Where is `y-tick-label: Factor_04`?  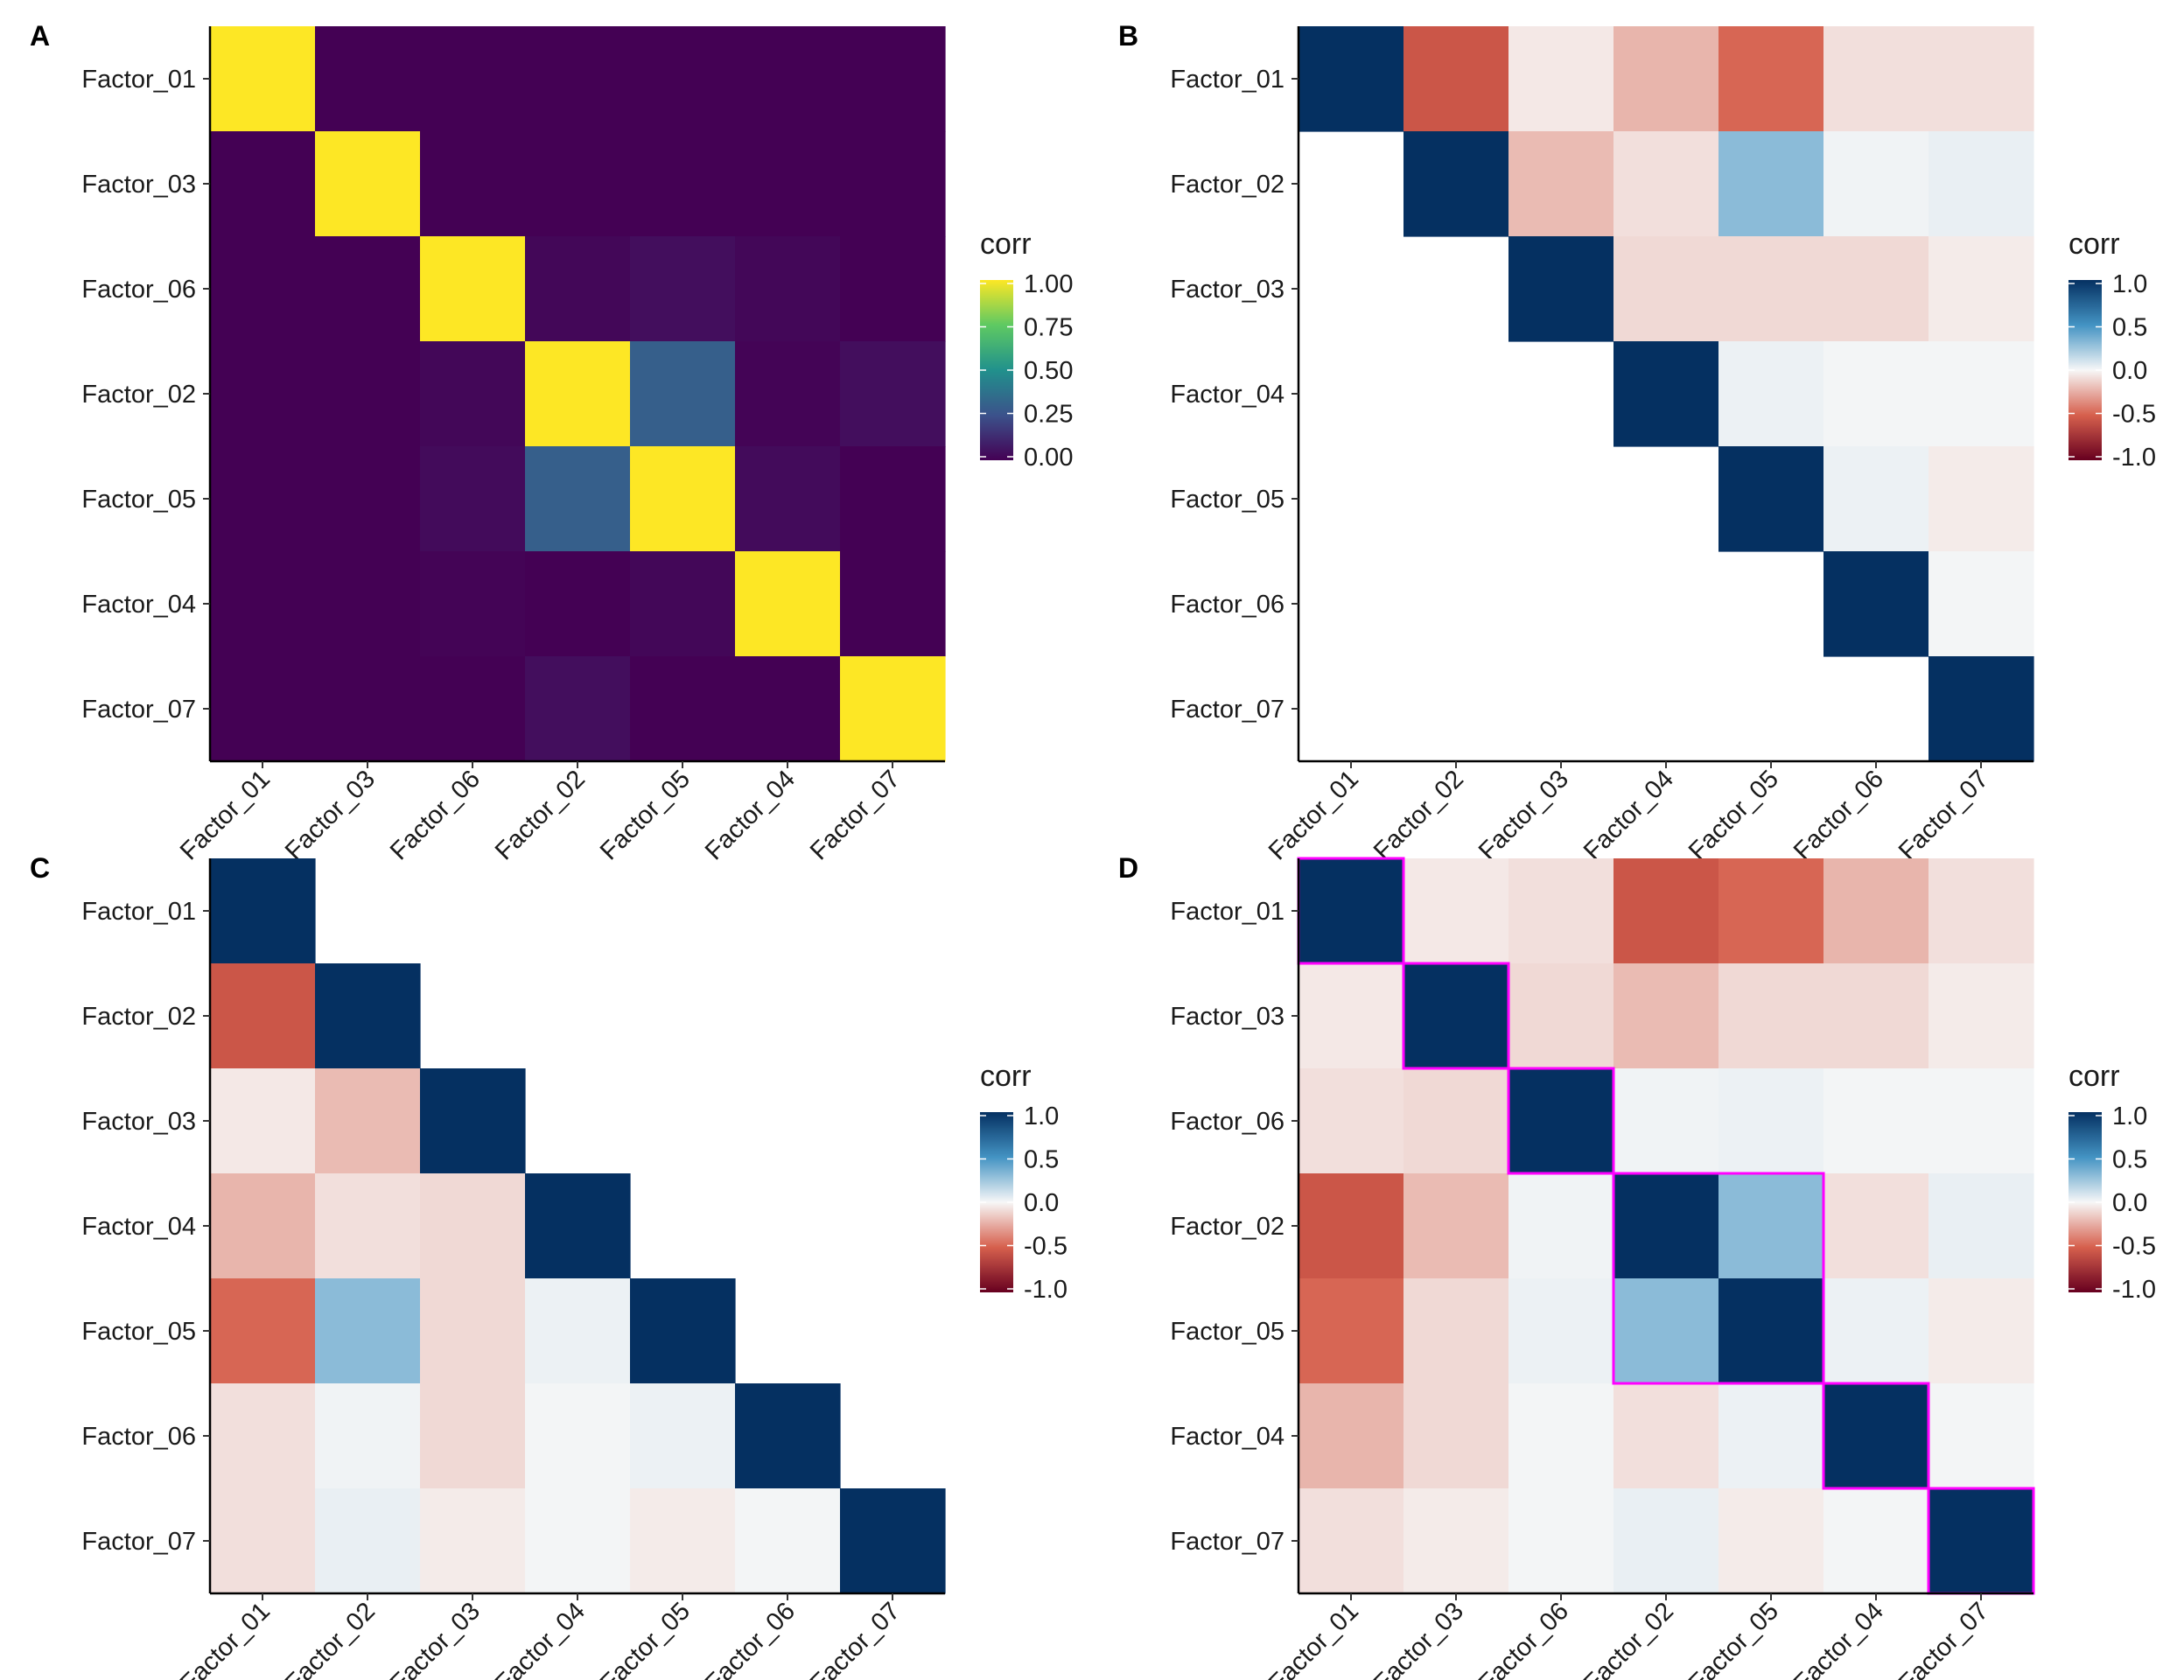
y-tick-label: Factor_04 is located at coordinates (138, 605).